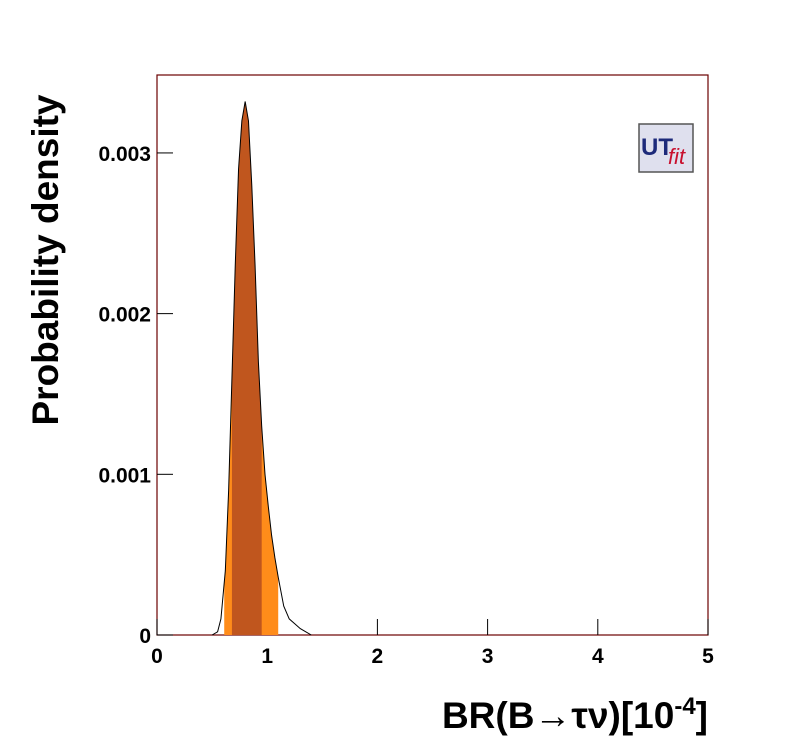 The width and height of the screenshot is (788, 749). Describe the element at coordinates (267, 656) in the screenshot. I see `x-tick-label: 1` at that location.